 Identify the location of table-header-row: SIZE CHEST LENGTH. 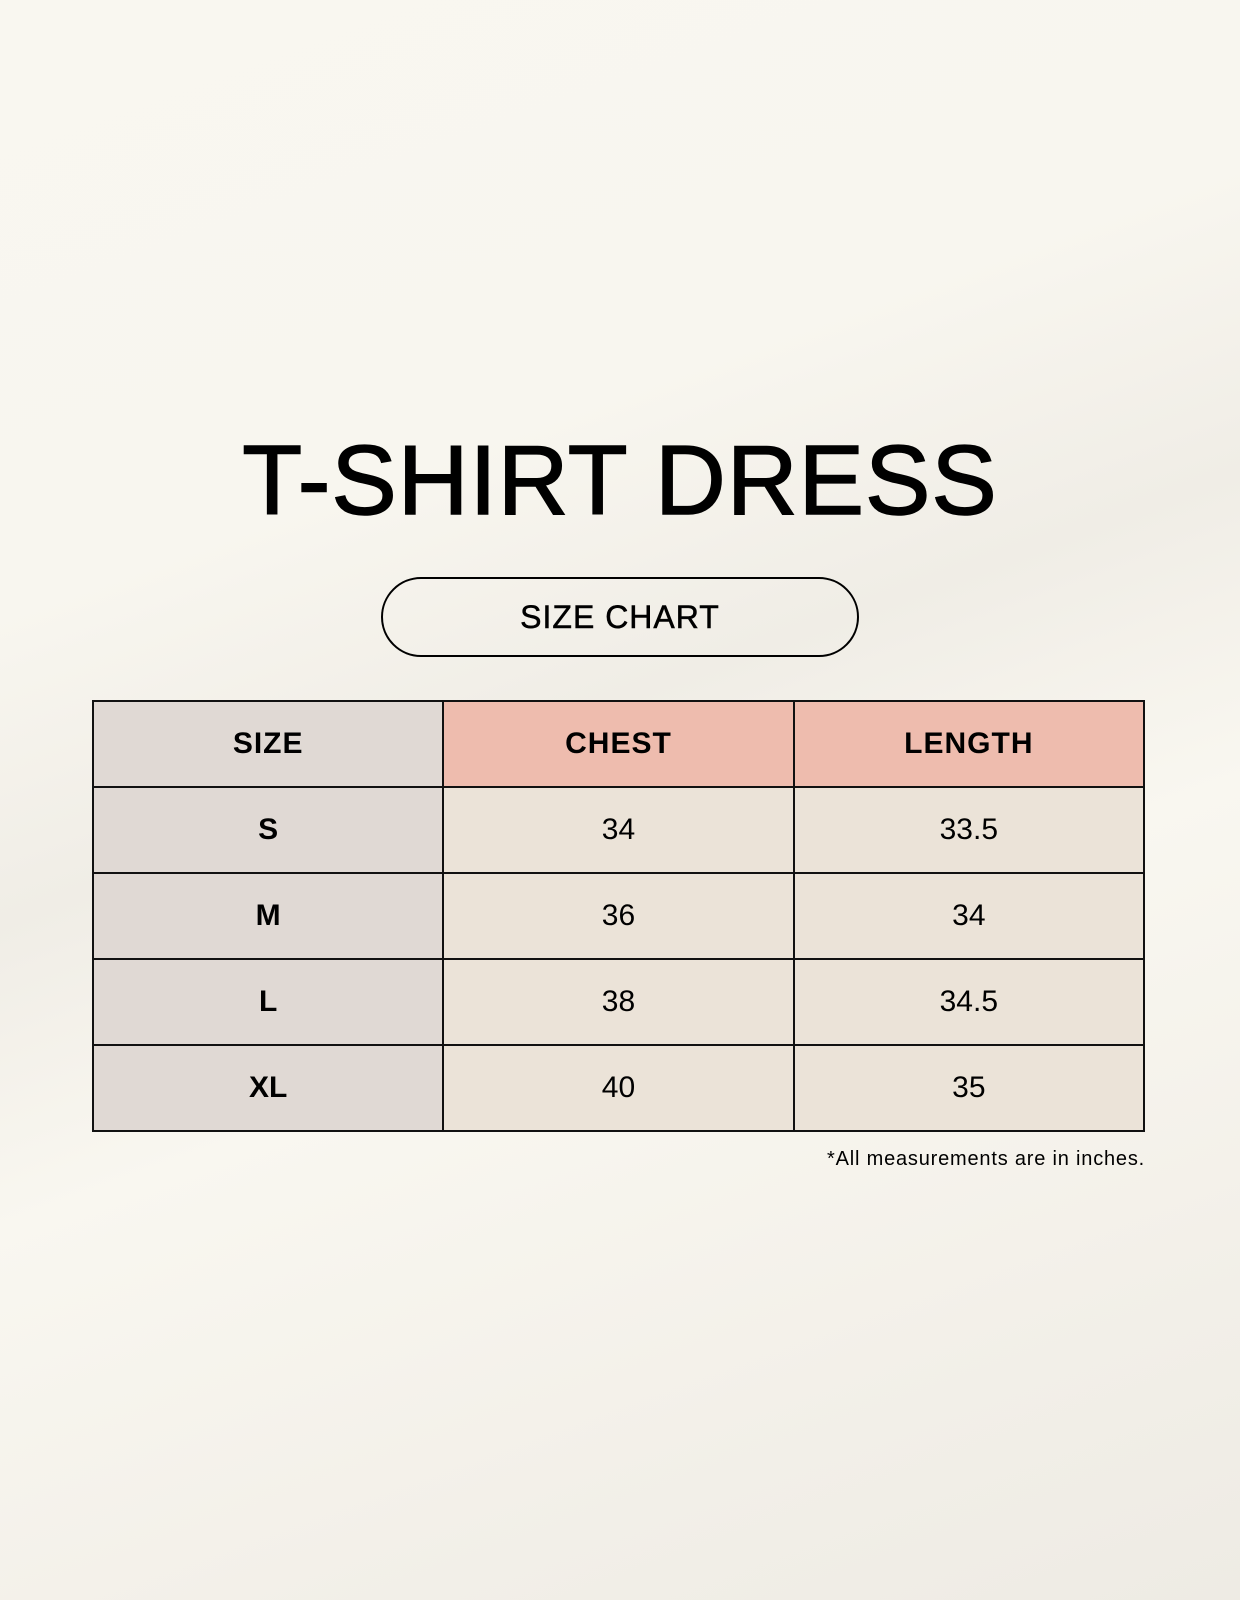
(618, 744).